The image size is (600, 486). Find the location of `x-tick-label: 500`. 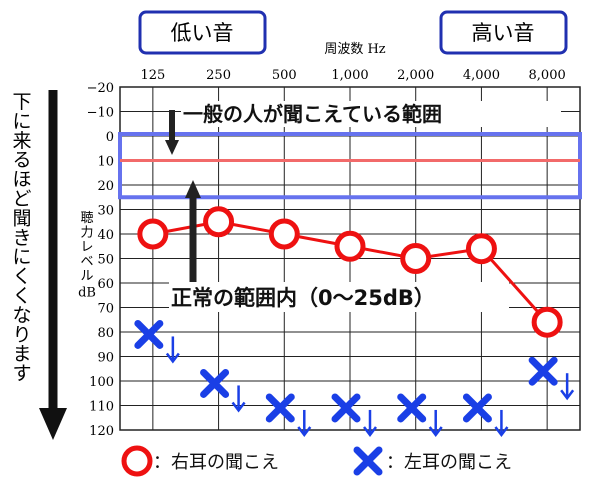

x-tick-label: 500 is located at coordinates (284, 75).